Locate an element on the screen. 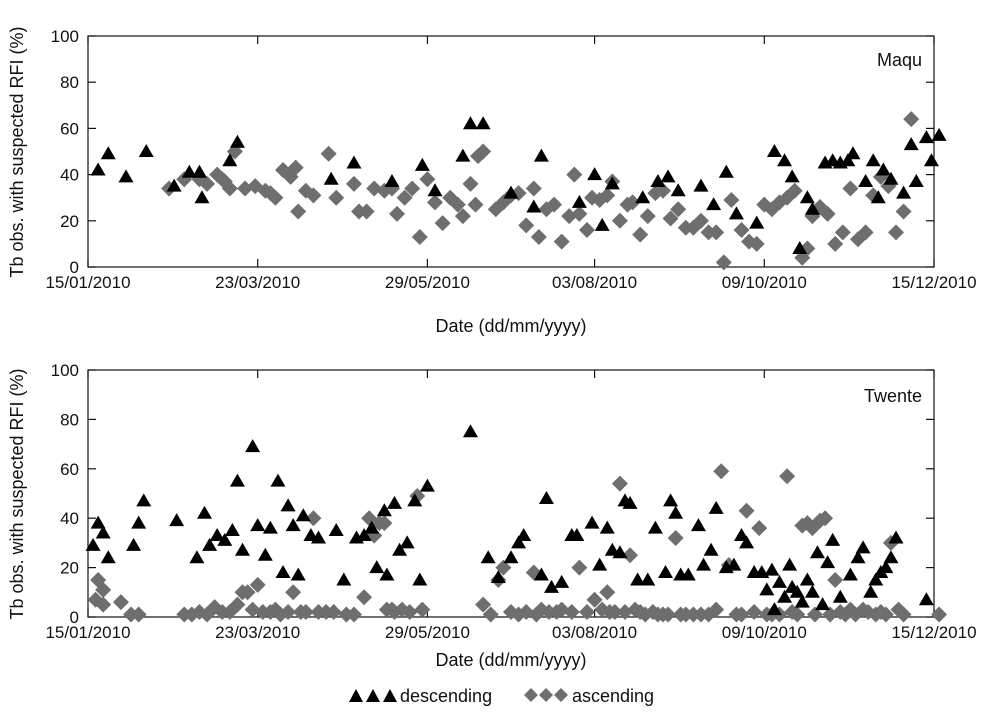  y-tick-label: 40 is located at coordinates (69, 175).